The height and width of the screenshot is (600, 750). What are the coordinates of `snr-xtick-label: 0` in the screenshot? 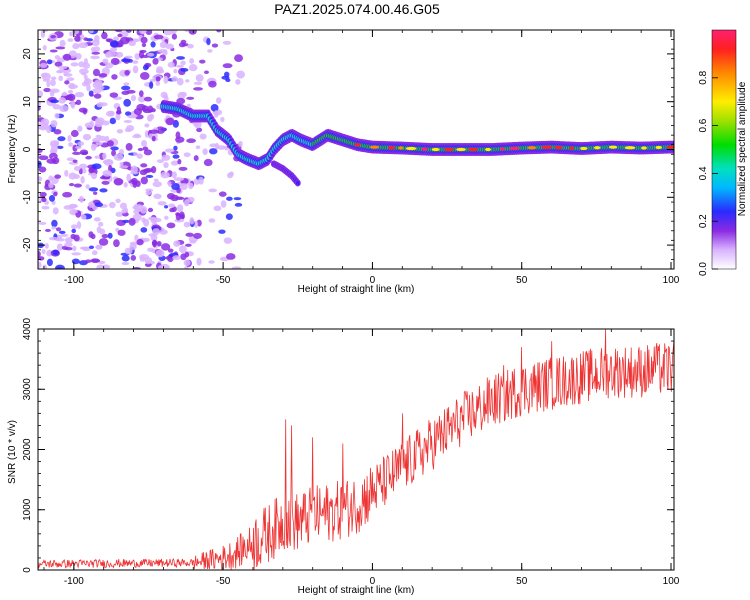 It's located at (373, 581).